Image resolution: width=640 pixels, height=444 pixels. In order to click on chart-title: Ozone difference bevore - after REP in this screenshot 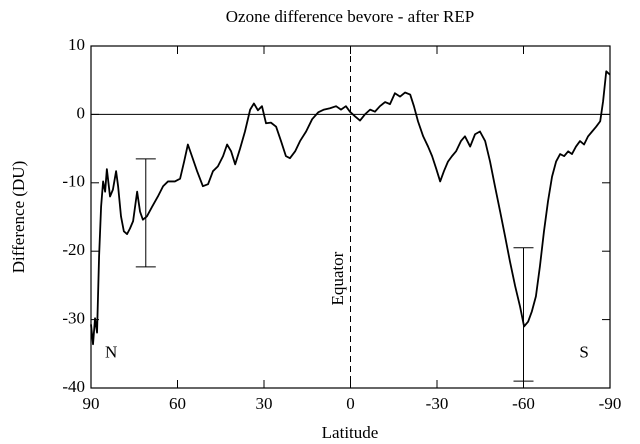, I will do `click(350, 16)`.